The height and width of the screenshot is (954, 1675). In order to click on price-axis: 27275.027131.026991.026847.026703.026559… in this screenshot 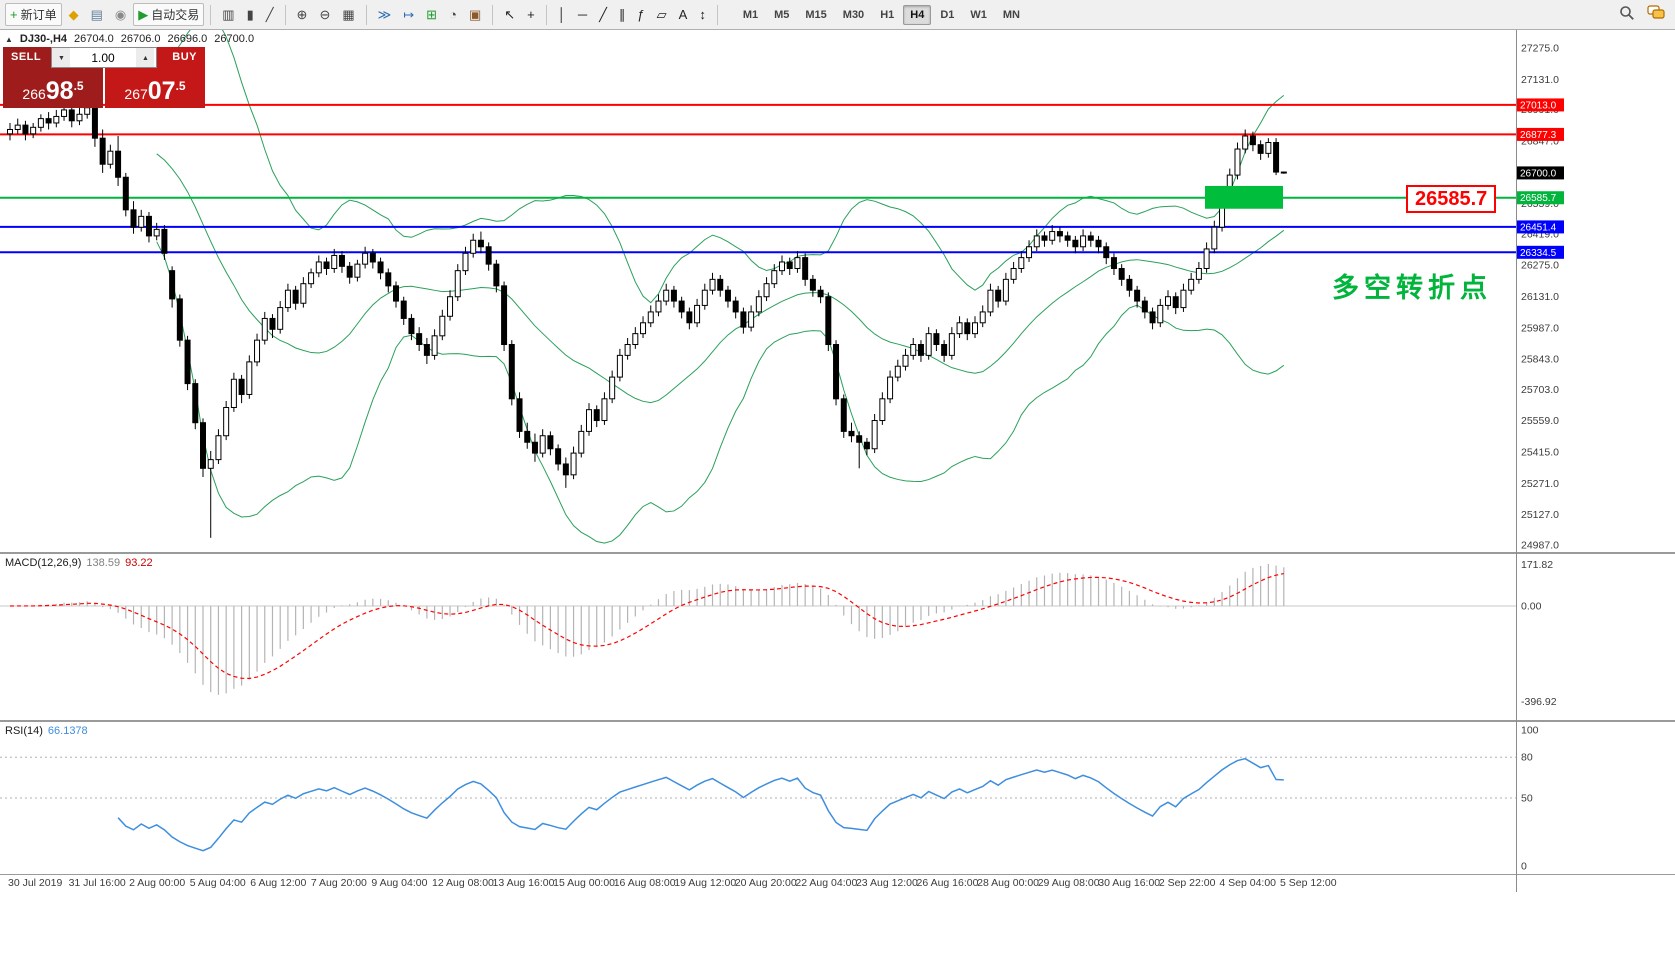, I will do `click(1540, 297)`.